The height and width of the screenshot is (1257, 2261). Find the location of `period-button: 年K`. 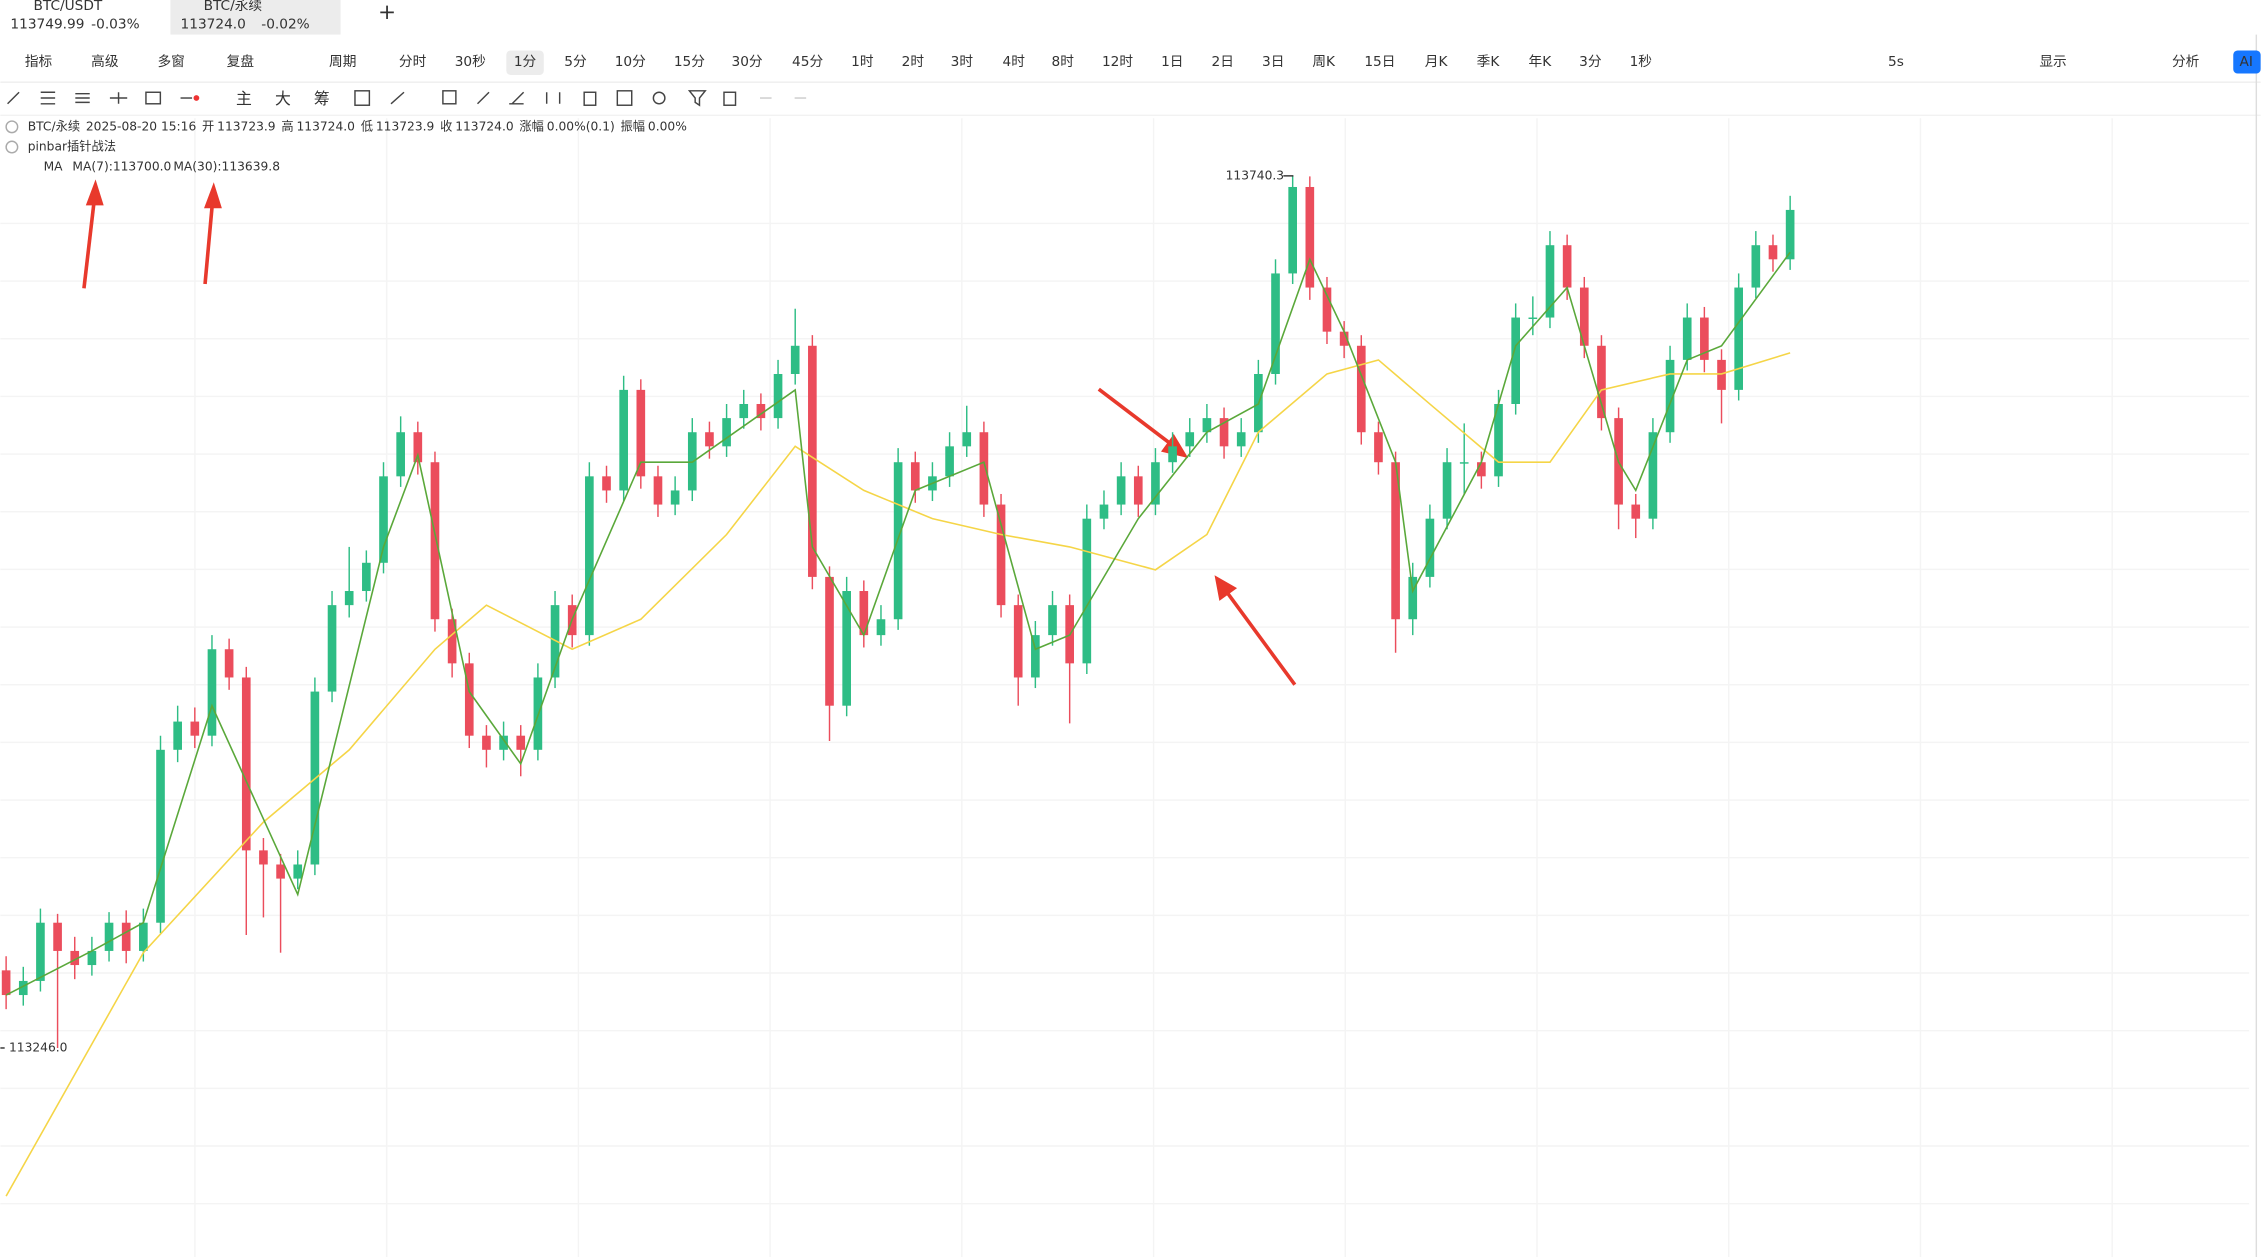

period-button: 年K is located at coordinates (1541, 62).